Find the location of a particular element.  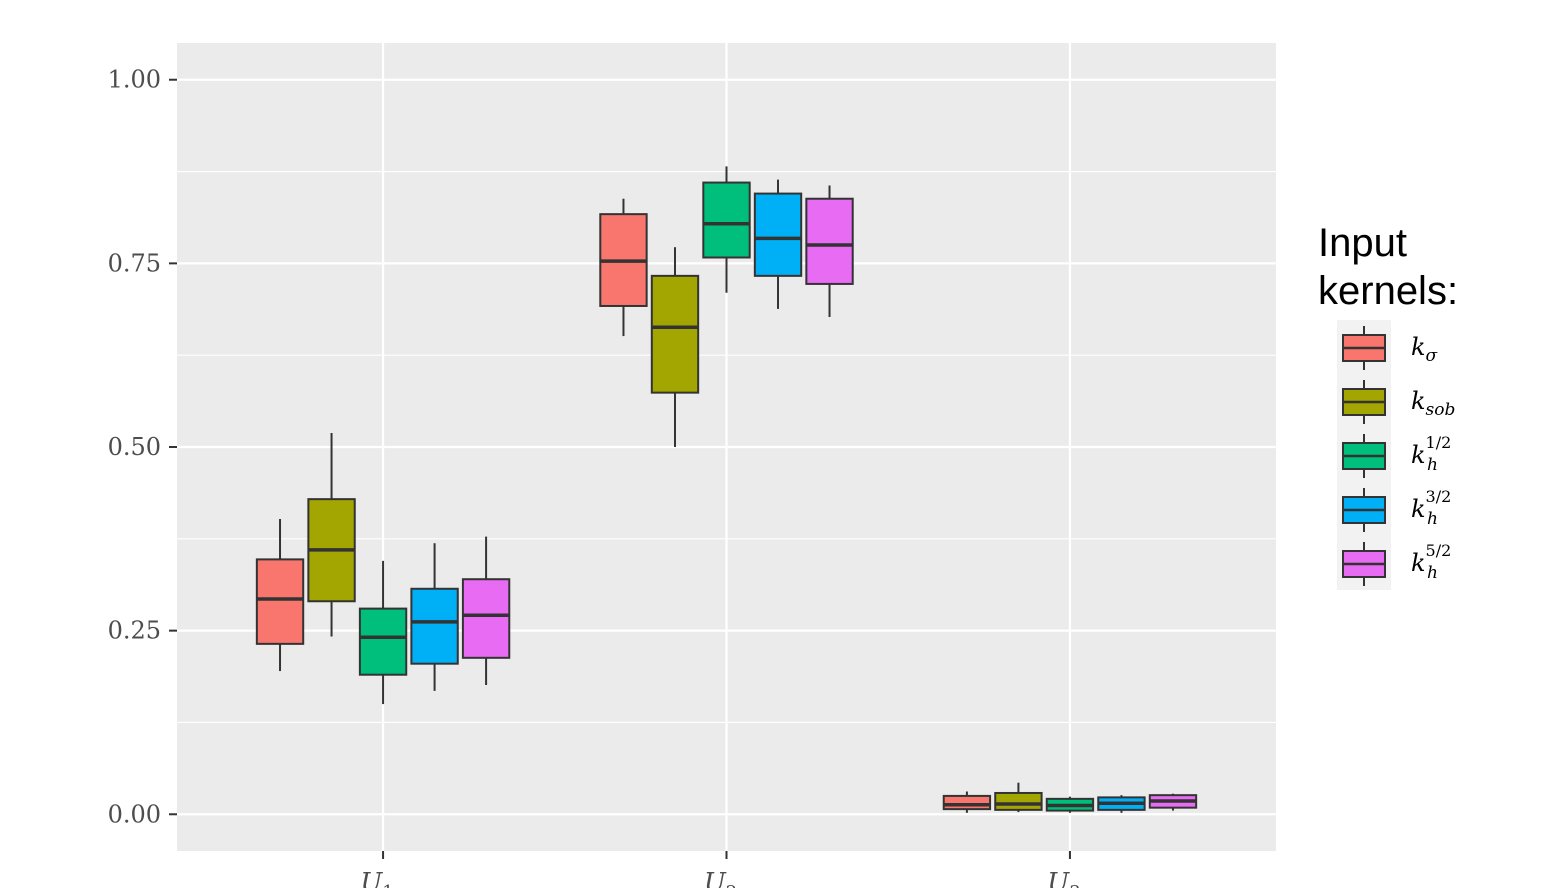

box-U3-k_h^3/2 is located at coordinates (1121, 804).